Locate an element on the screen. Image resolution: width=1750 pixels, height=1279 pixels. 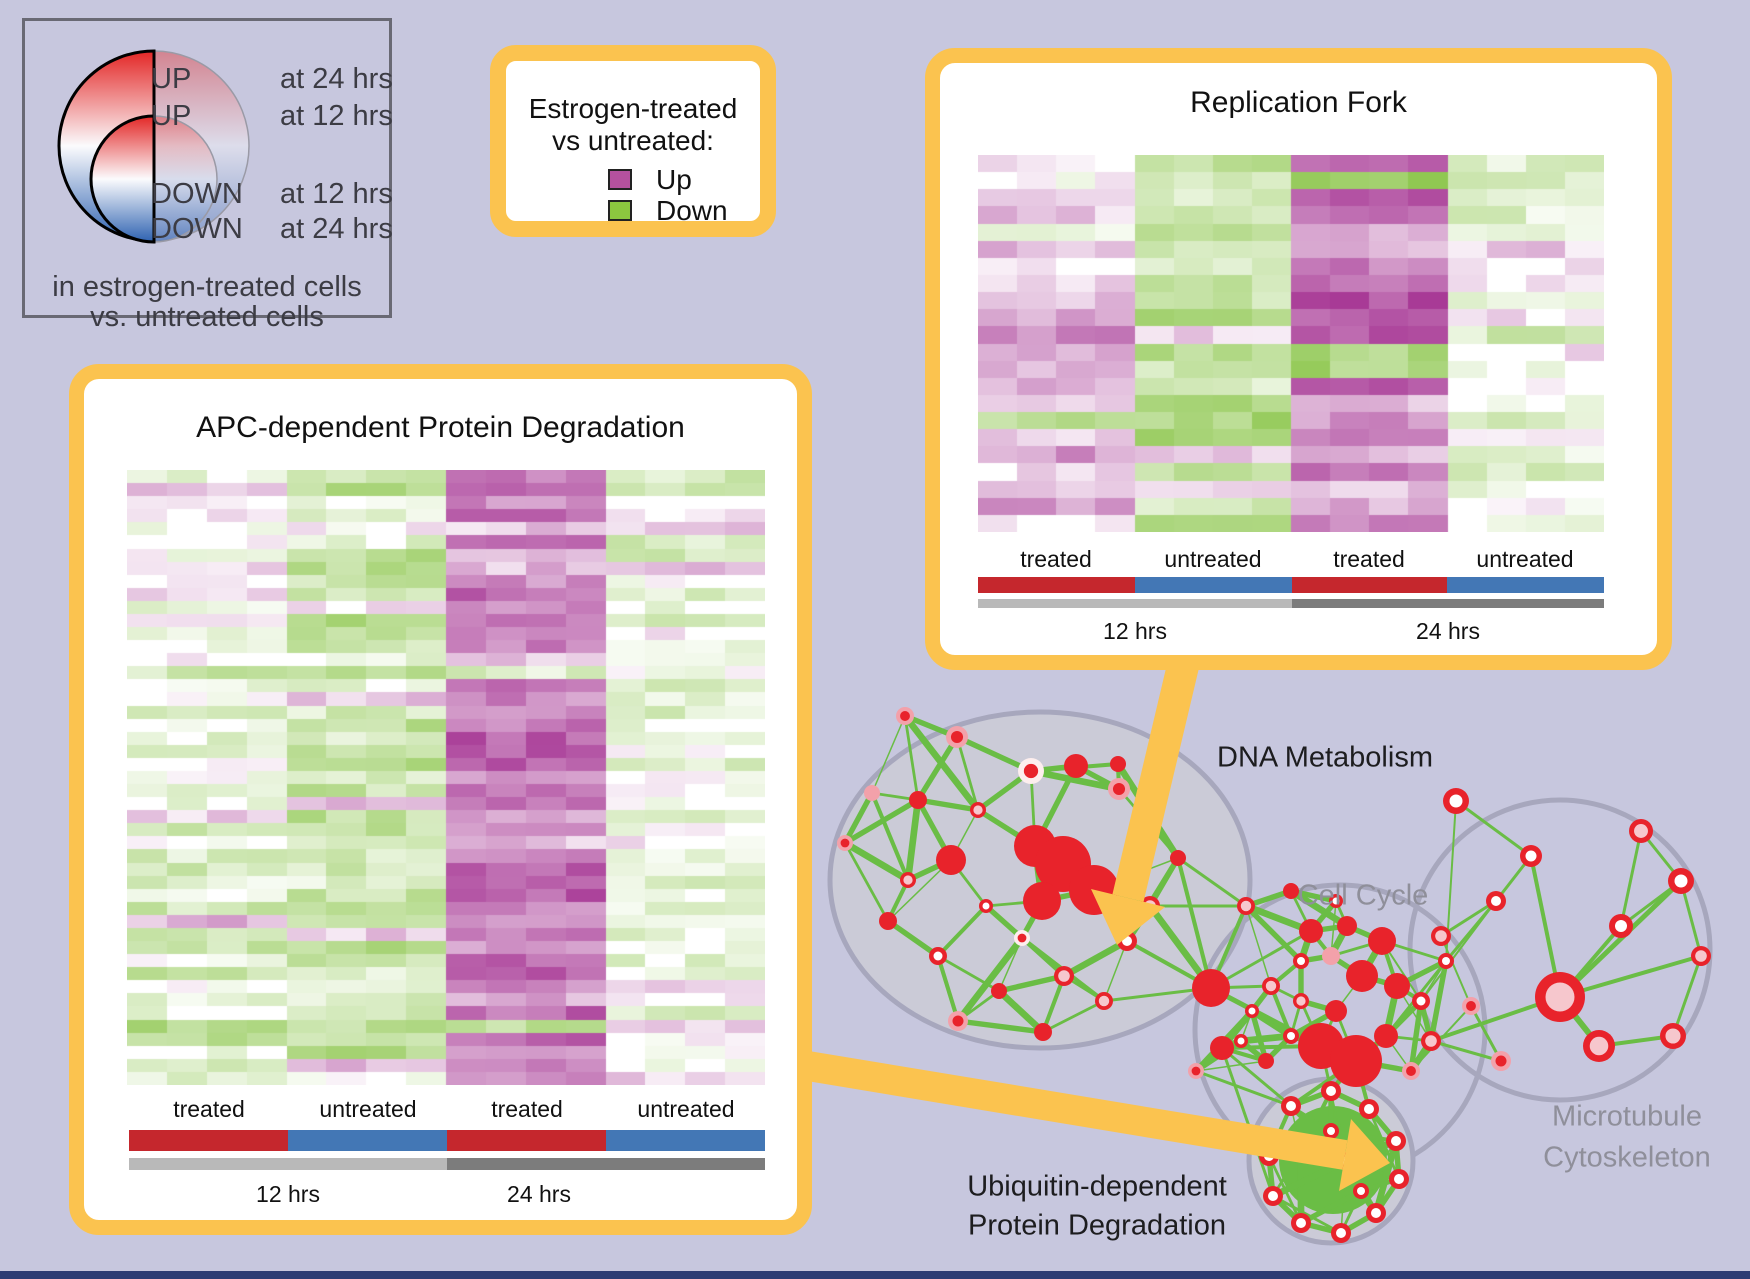
rf-group-label-4: untreated is located at coordinates (1525, 559).